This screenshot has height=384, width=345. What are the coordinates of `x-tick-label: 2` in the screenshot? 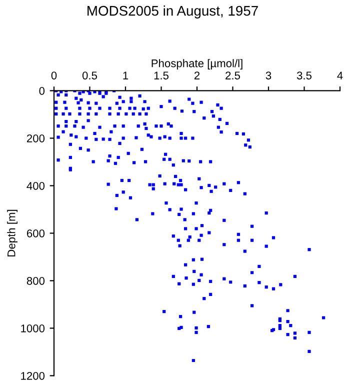 It's located at (197, 76).